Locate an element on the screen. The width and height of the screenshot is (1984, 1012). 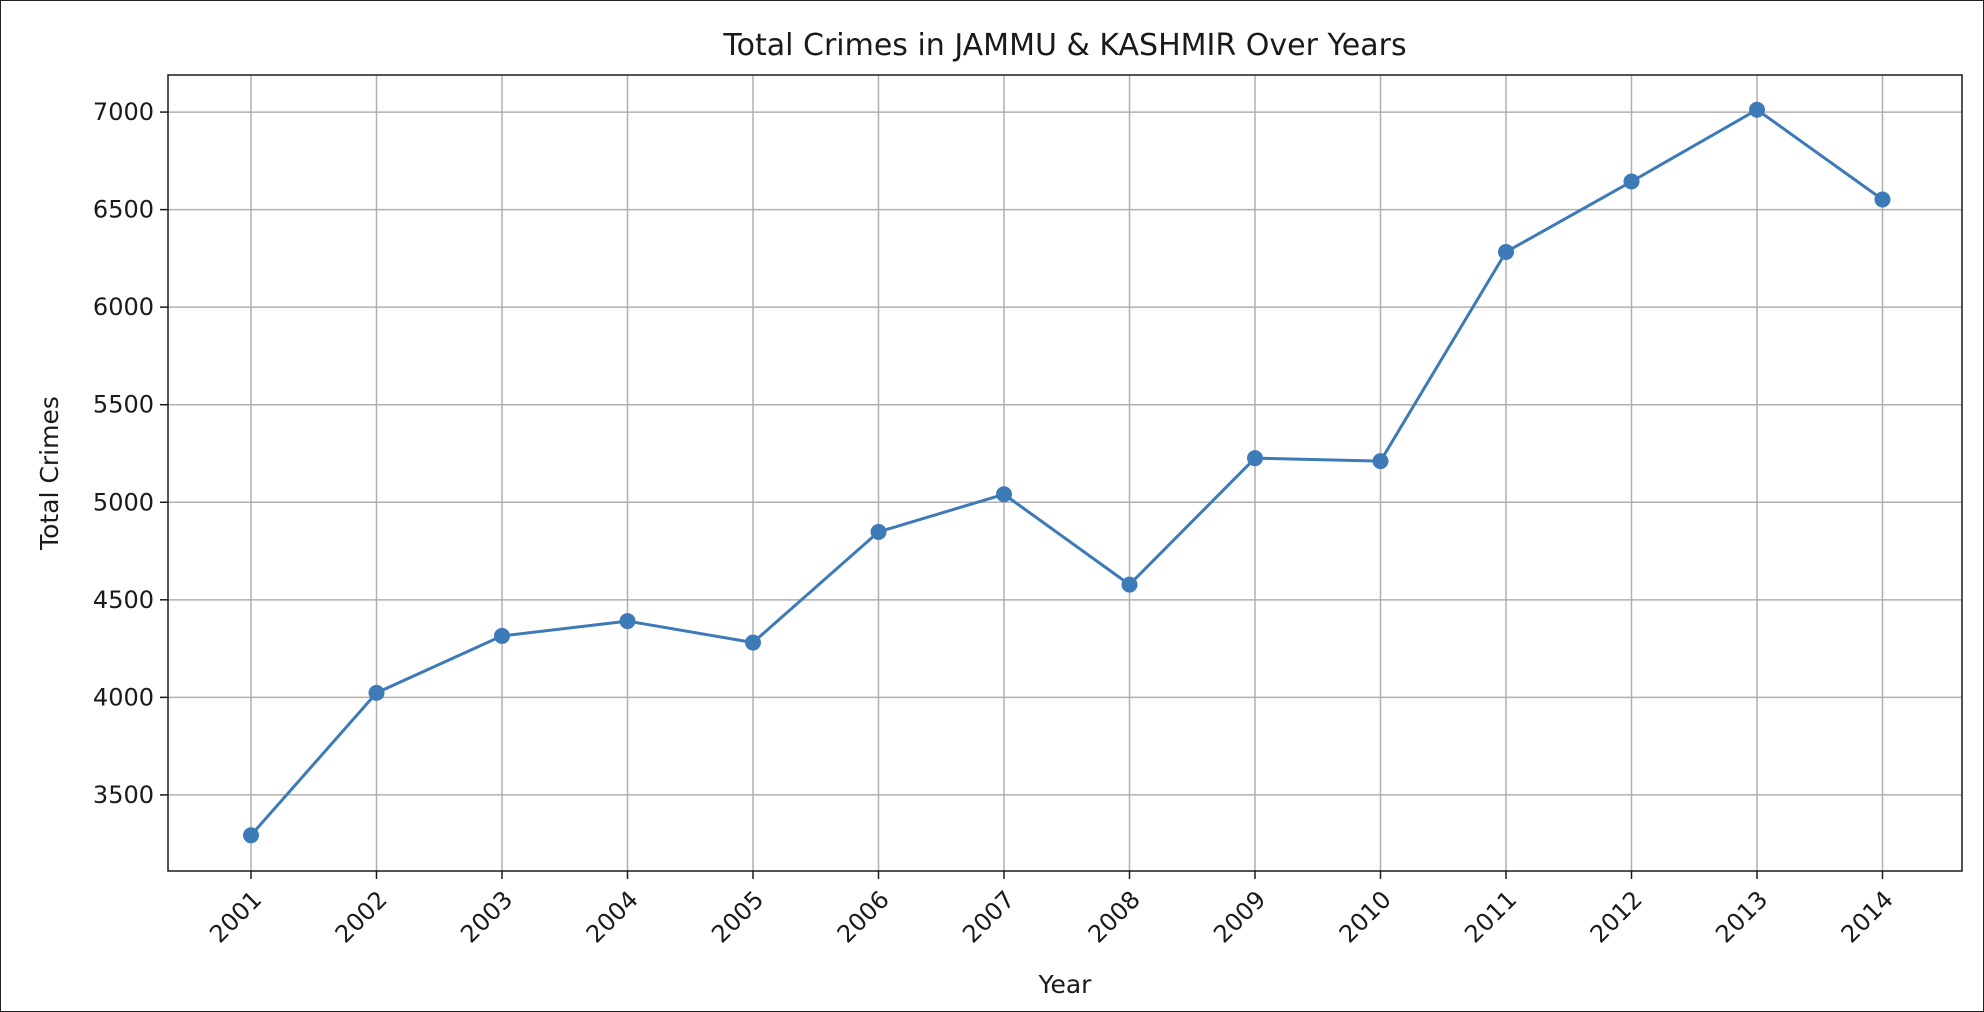
y-tick-label: 6000 is located at coordinates (123, 307).